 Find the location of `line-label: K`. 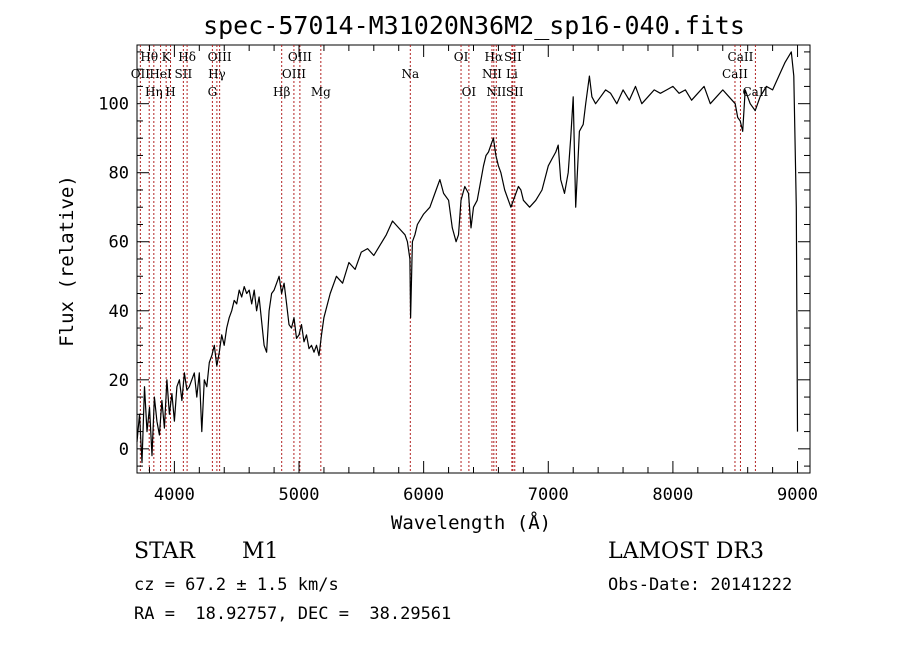

line-label: K is located at coordinates (167, 57).